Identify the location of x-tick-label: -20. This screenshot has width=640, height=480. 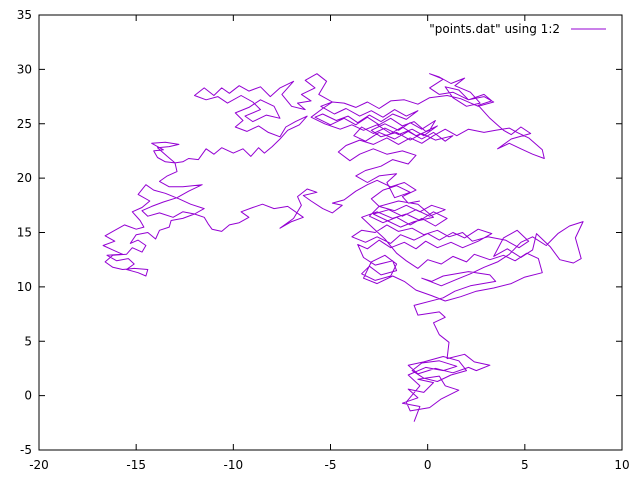
(39, 465).